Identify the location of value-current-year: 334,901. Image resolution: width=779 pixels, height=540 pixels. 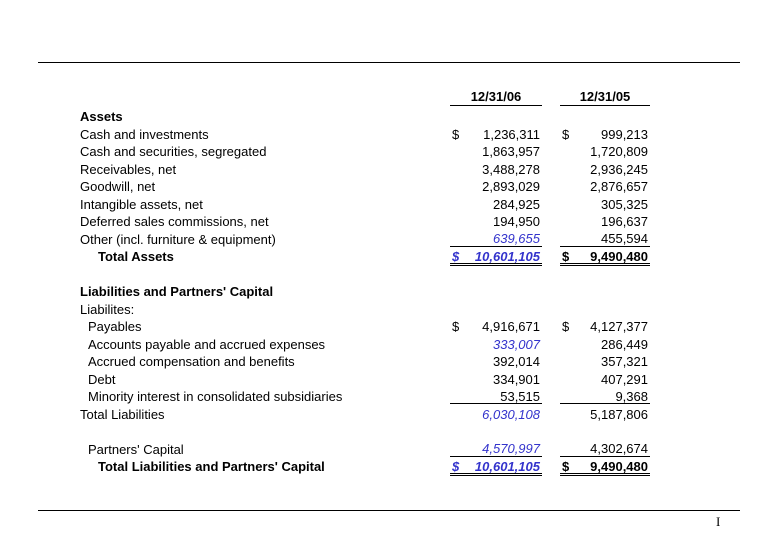
(496, 379).